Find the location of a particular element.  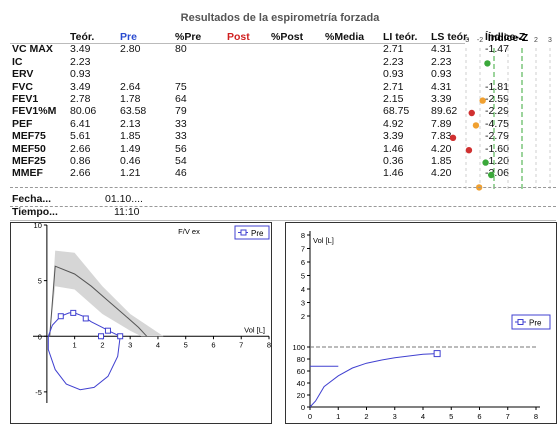

cell-pct-pre: 75 is located at coordinates (181, 86).